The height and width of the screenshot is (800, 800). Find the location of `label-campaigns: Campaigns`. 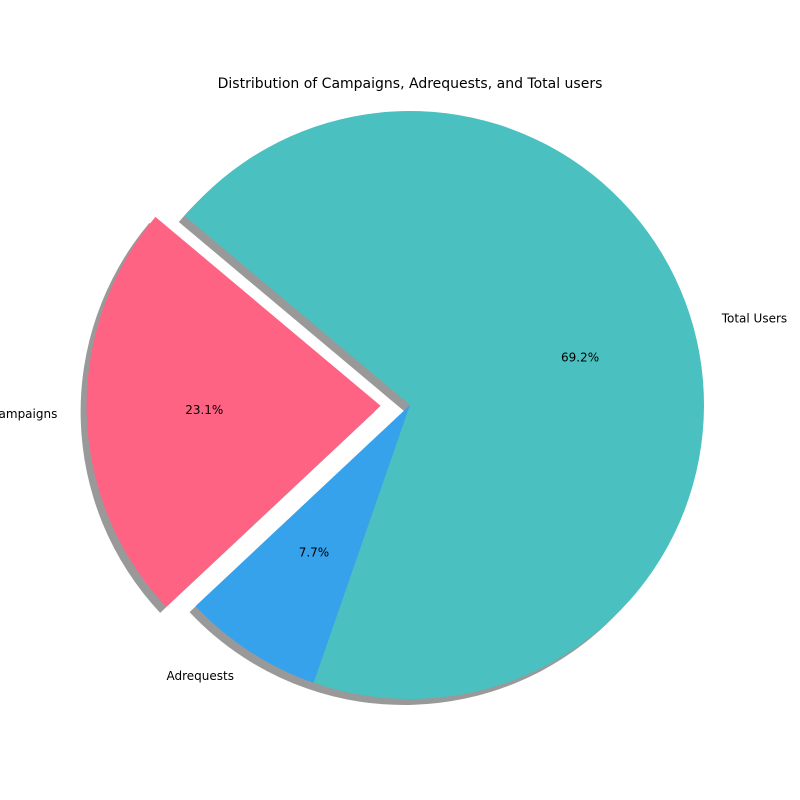

label-campaigns: Campaigns is located at coordinates (28, 414).